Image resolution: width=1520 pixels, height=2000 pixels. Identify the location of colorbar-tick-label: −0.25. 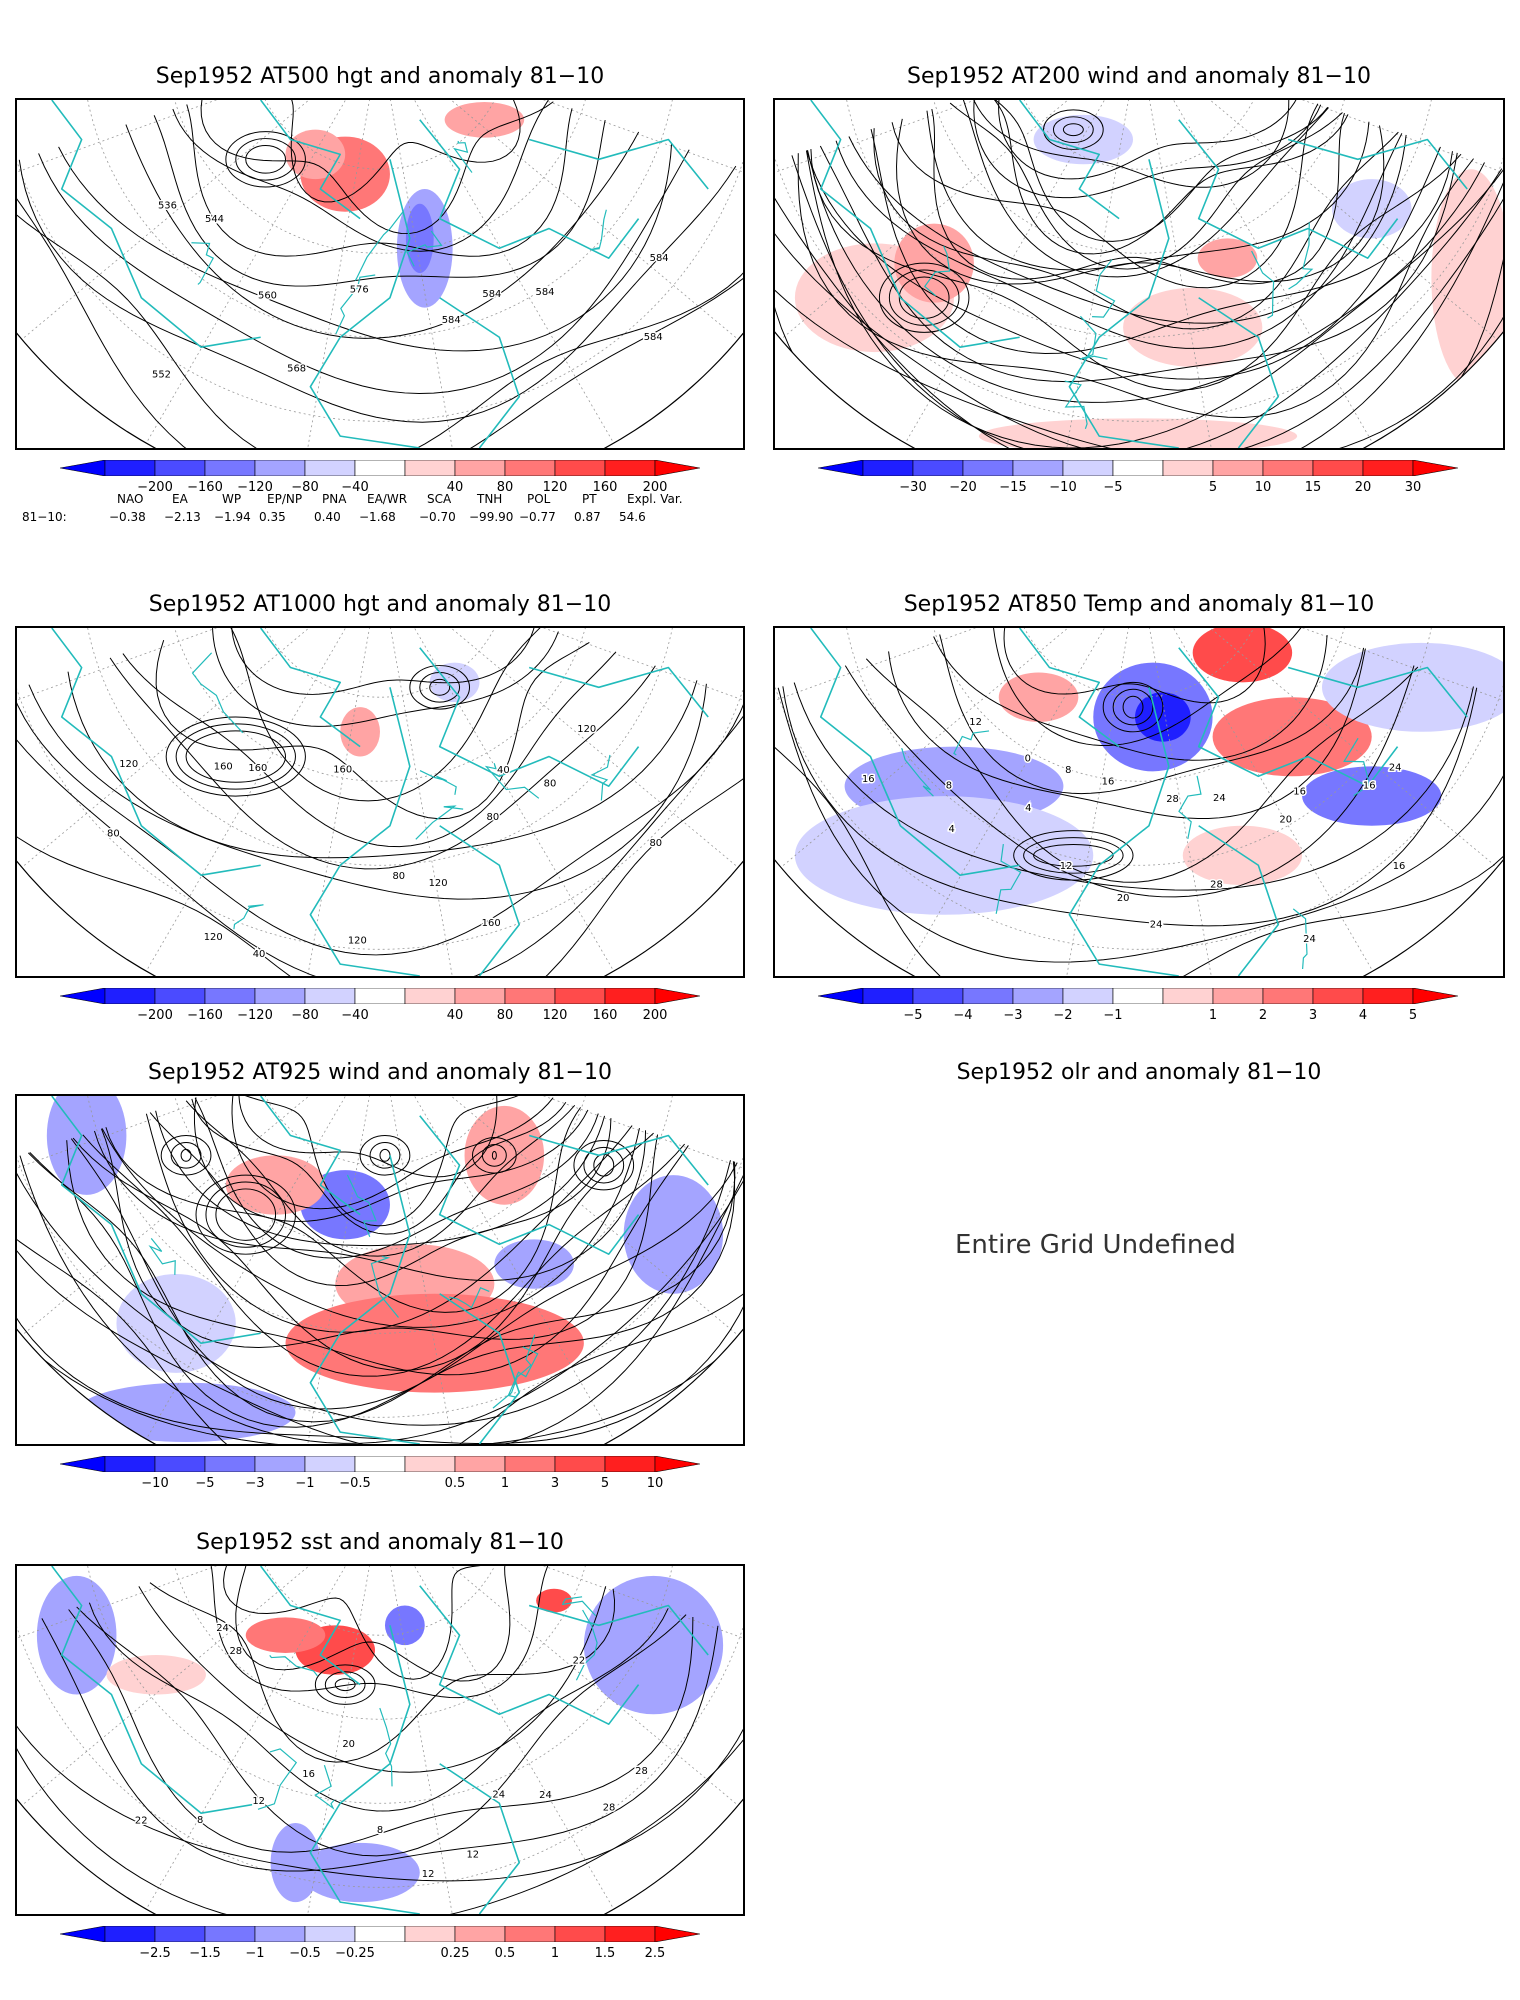
(355, 1953).